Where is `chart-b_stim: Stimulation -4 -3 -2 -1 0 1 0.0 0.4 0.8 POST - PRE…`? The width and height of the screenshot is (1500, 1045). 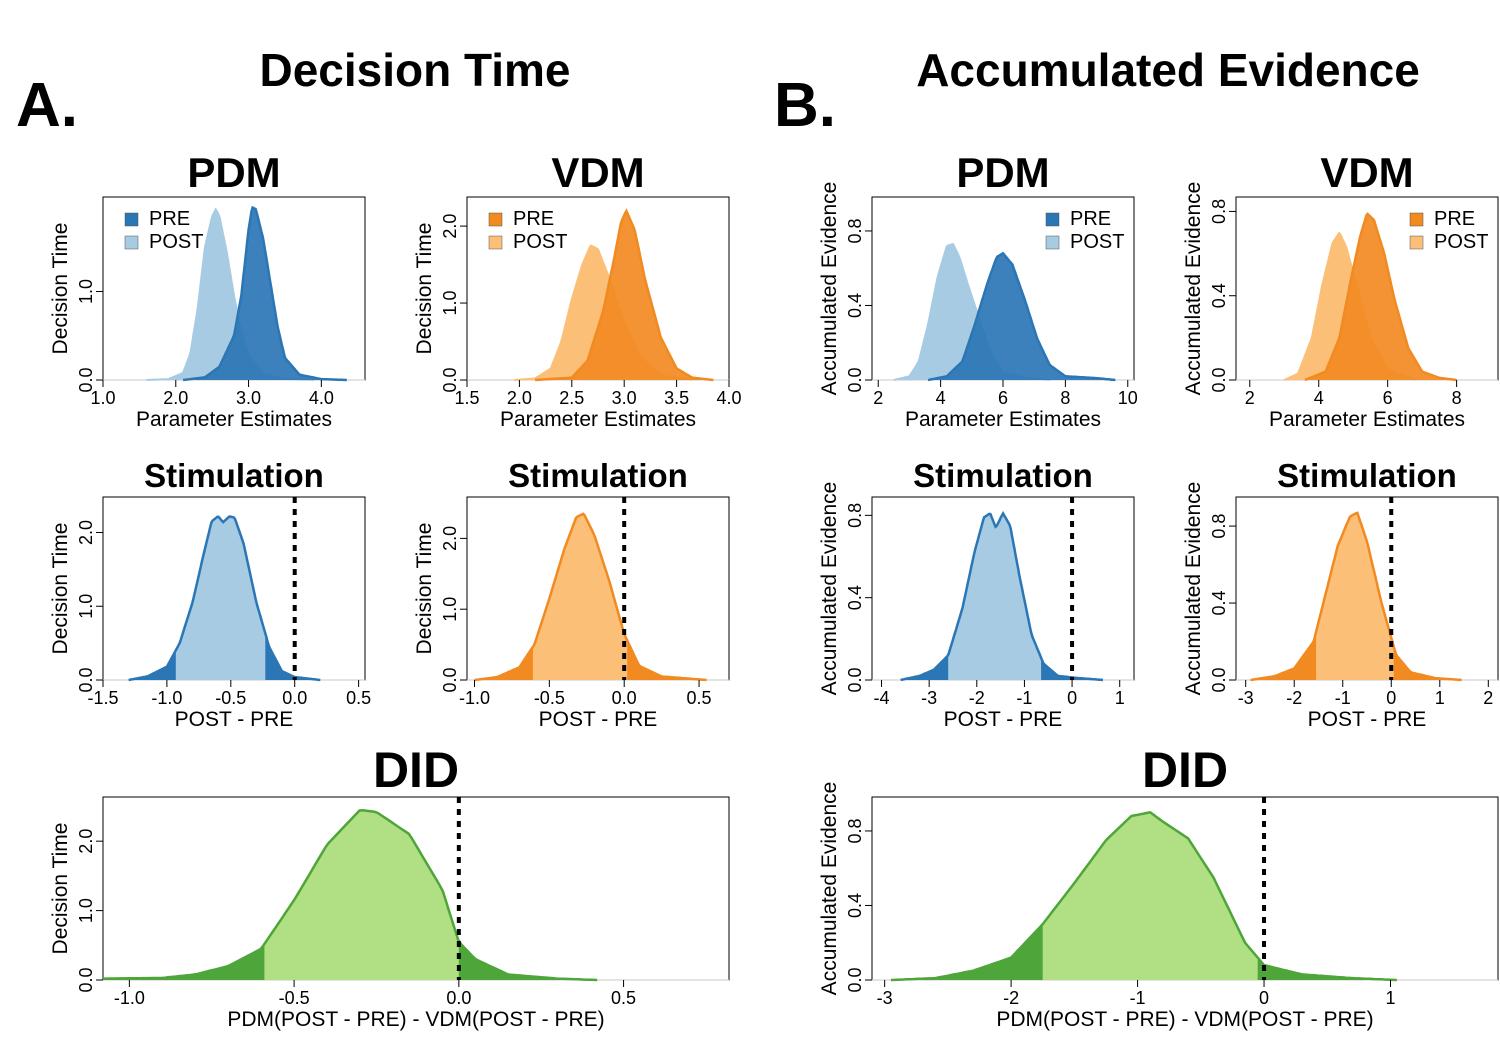
chart-b_stim: Stimulation -4 -3 -2 -1 0 1 0.0 0.4 0.8 POST - PRE… is located at coordinates (976, 594).